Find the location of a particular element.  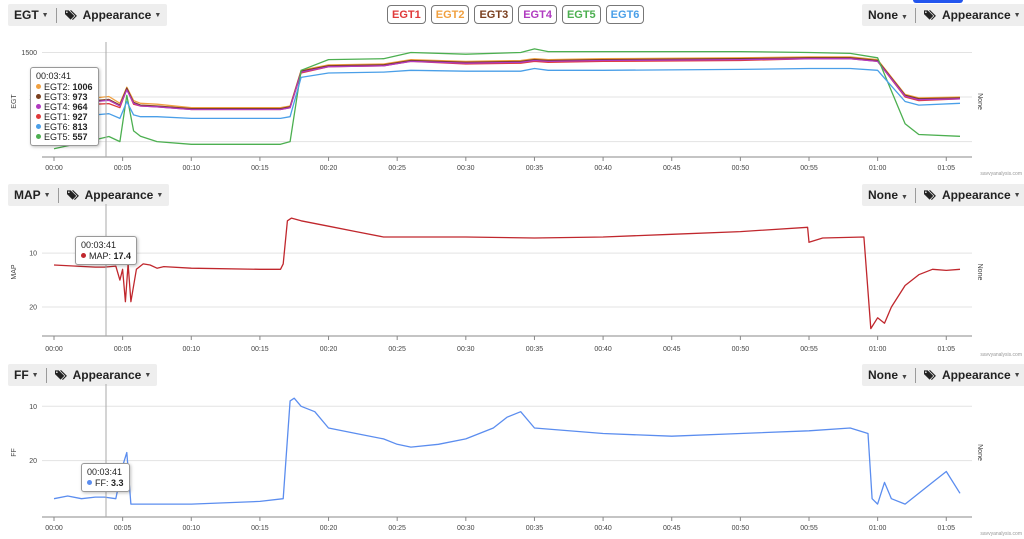

egt-series-legend: EGT1 EGT2 EGT3 EGT4 EGT5 EGT6 is located at coordinates (516, 14).